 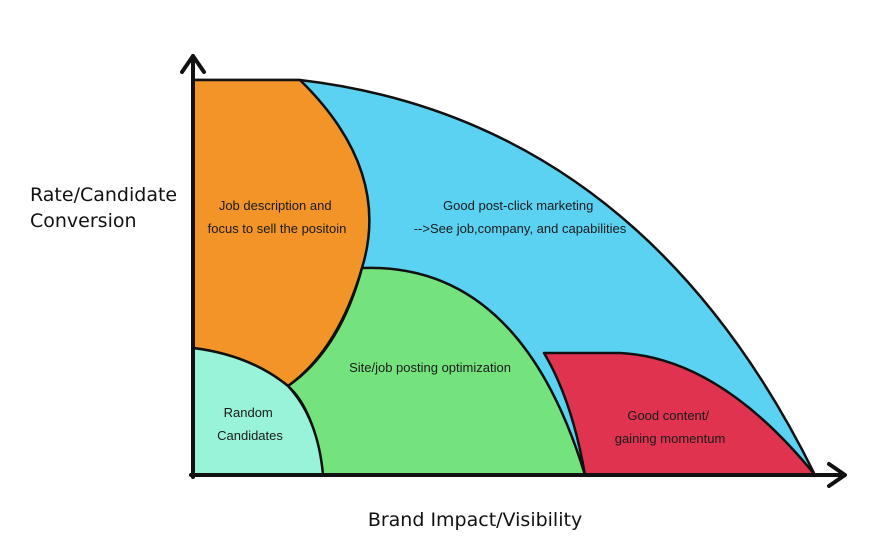 I want to click on region-good-content, so click(x=679, y=414).